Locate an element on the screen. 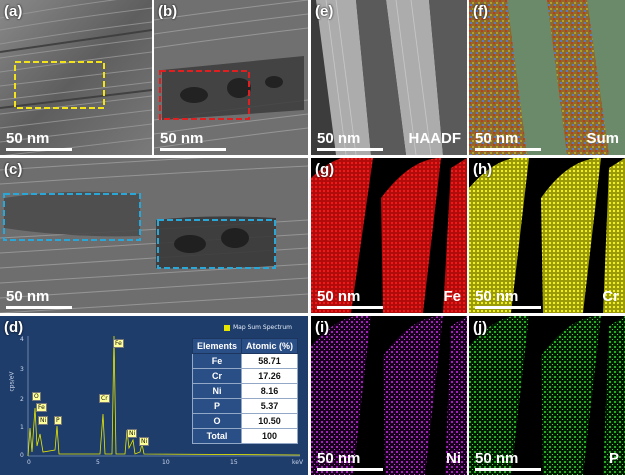 This screenshot has height=475, width=625. scale-bar-e: 50 nm is located at coordinates (350, 140).